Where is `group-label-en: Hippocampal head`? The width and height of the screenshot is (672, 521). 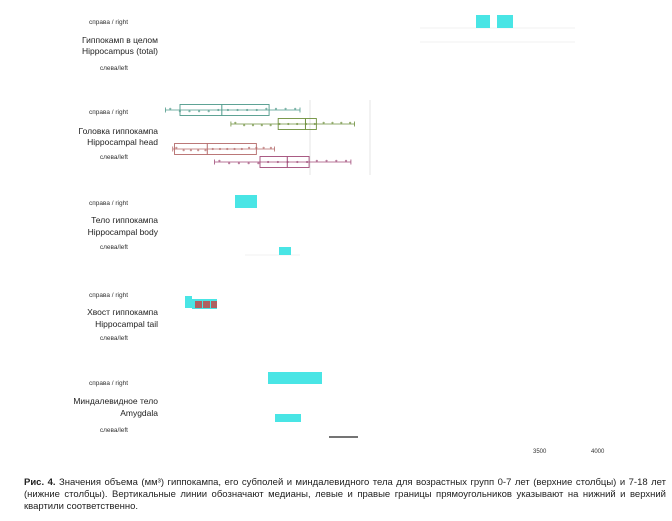
group-label-en: Hippocampal head is located at coordinates (122, 142).